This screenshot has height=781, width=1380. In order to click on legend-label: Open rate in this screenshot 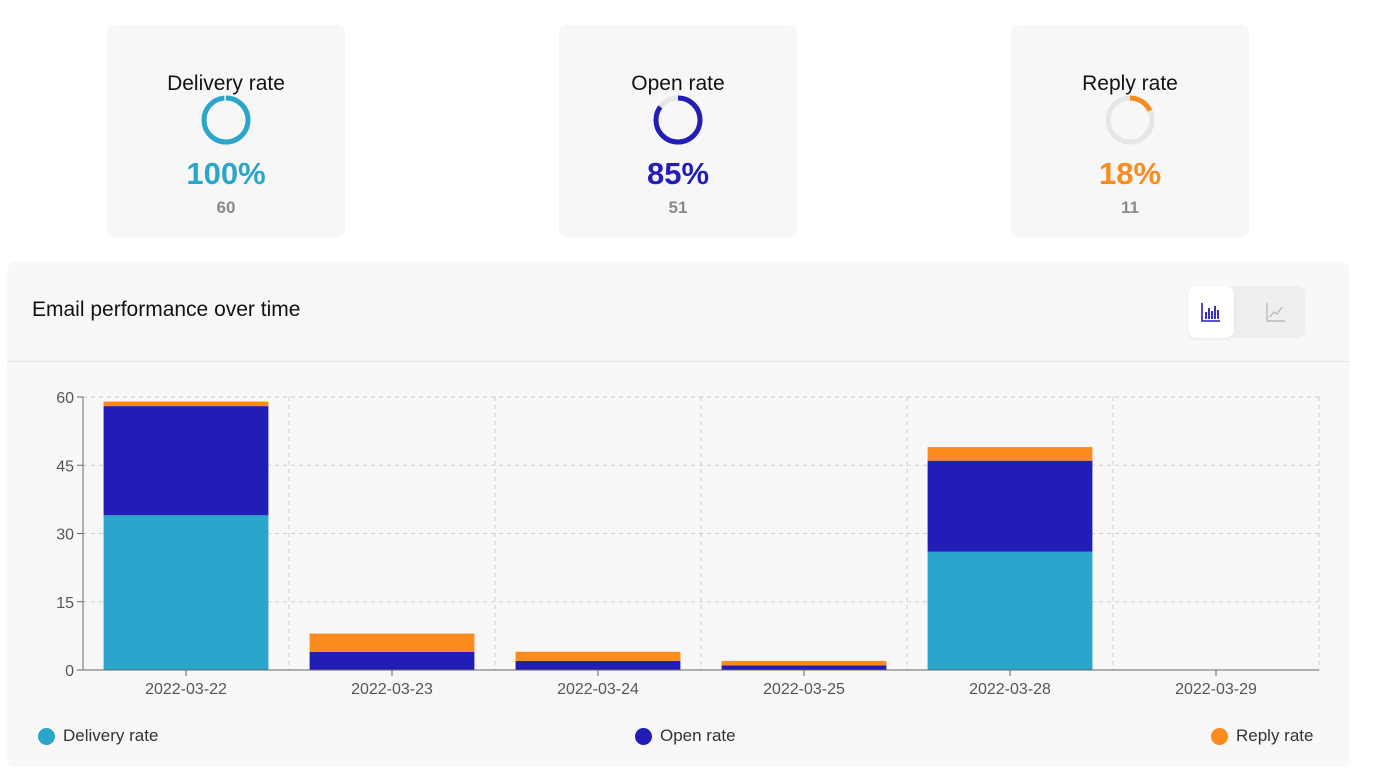, I will do `click(698, 735)`.